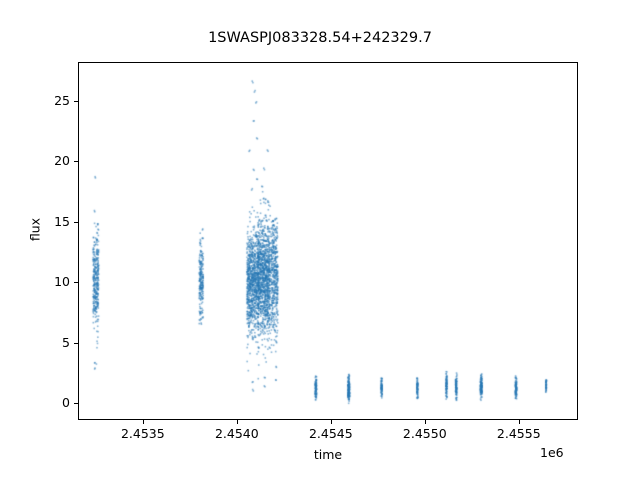 Image resolution: width=640 pixels, height=480 pixels. Describe the element at coordinates (328, 454) in the screenshot. I see `x-axis-label: time` at that location.